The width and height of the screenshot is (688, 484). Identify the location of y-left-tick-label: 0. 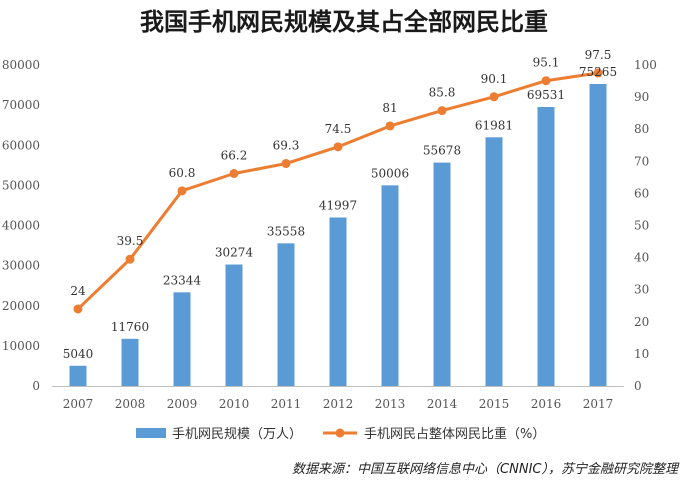
(36, 386).